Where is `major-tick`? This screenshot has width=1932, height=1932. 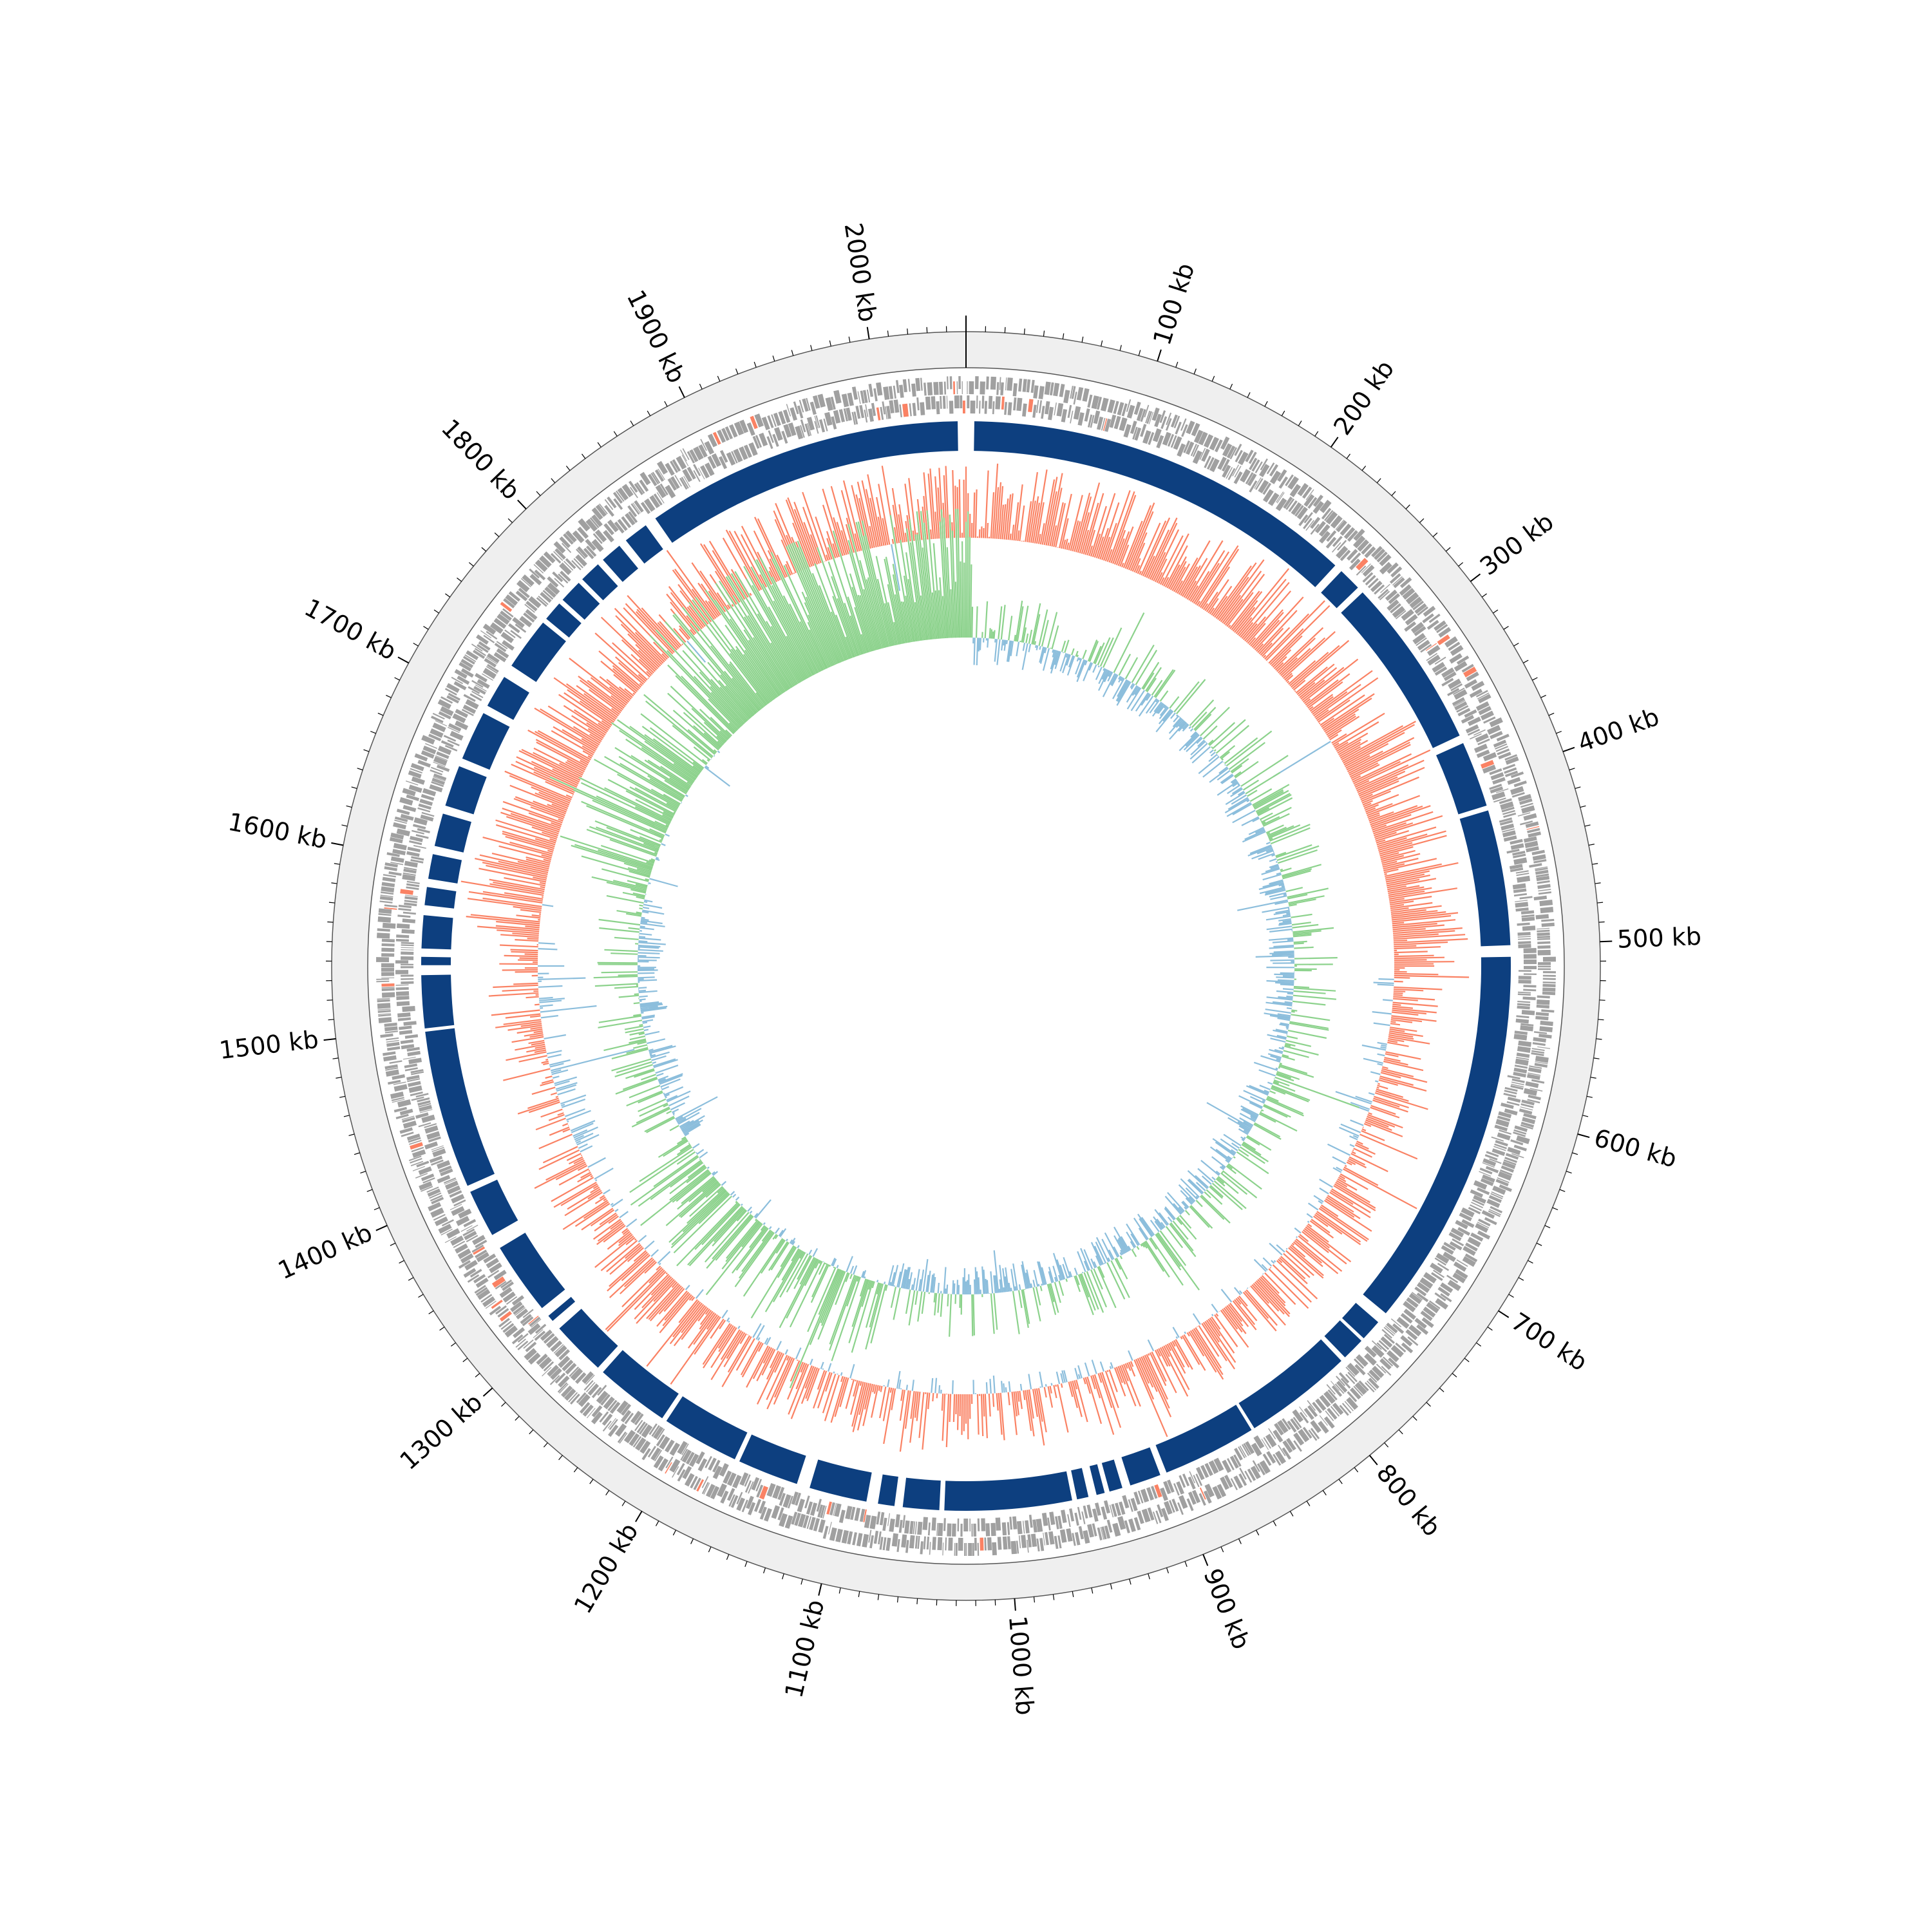
major-tick is located at coordinates (1335, 443).